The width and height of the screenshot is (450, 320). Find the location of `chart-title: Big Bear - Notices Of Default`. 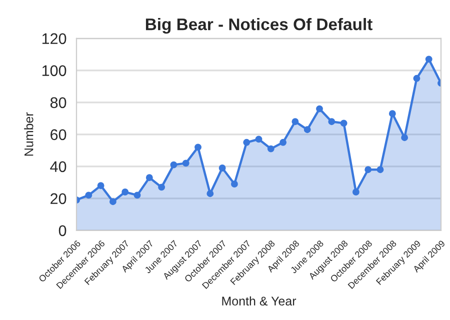

chart-title: Big Bear - Notices Of Default is located at coordinates (259, 26).